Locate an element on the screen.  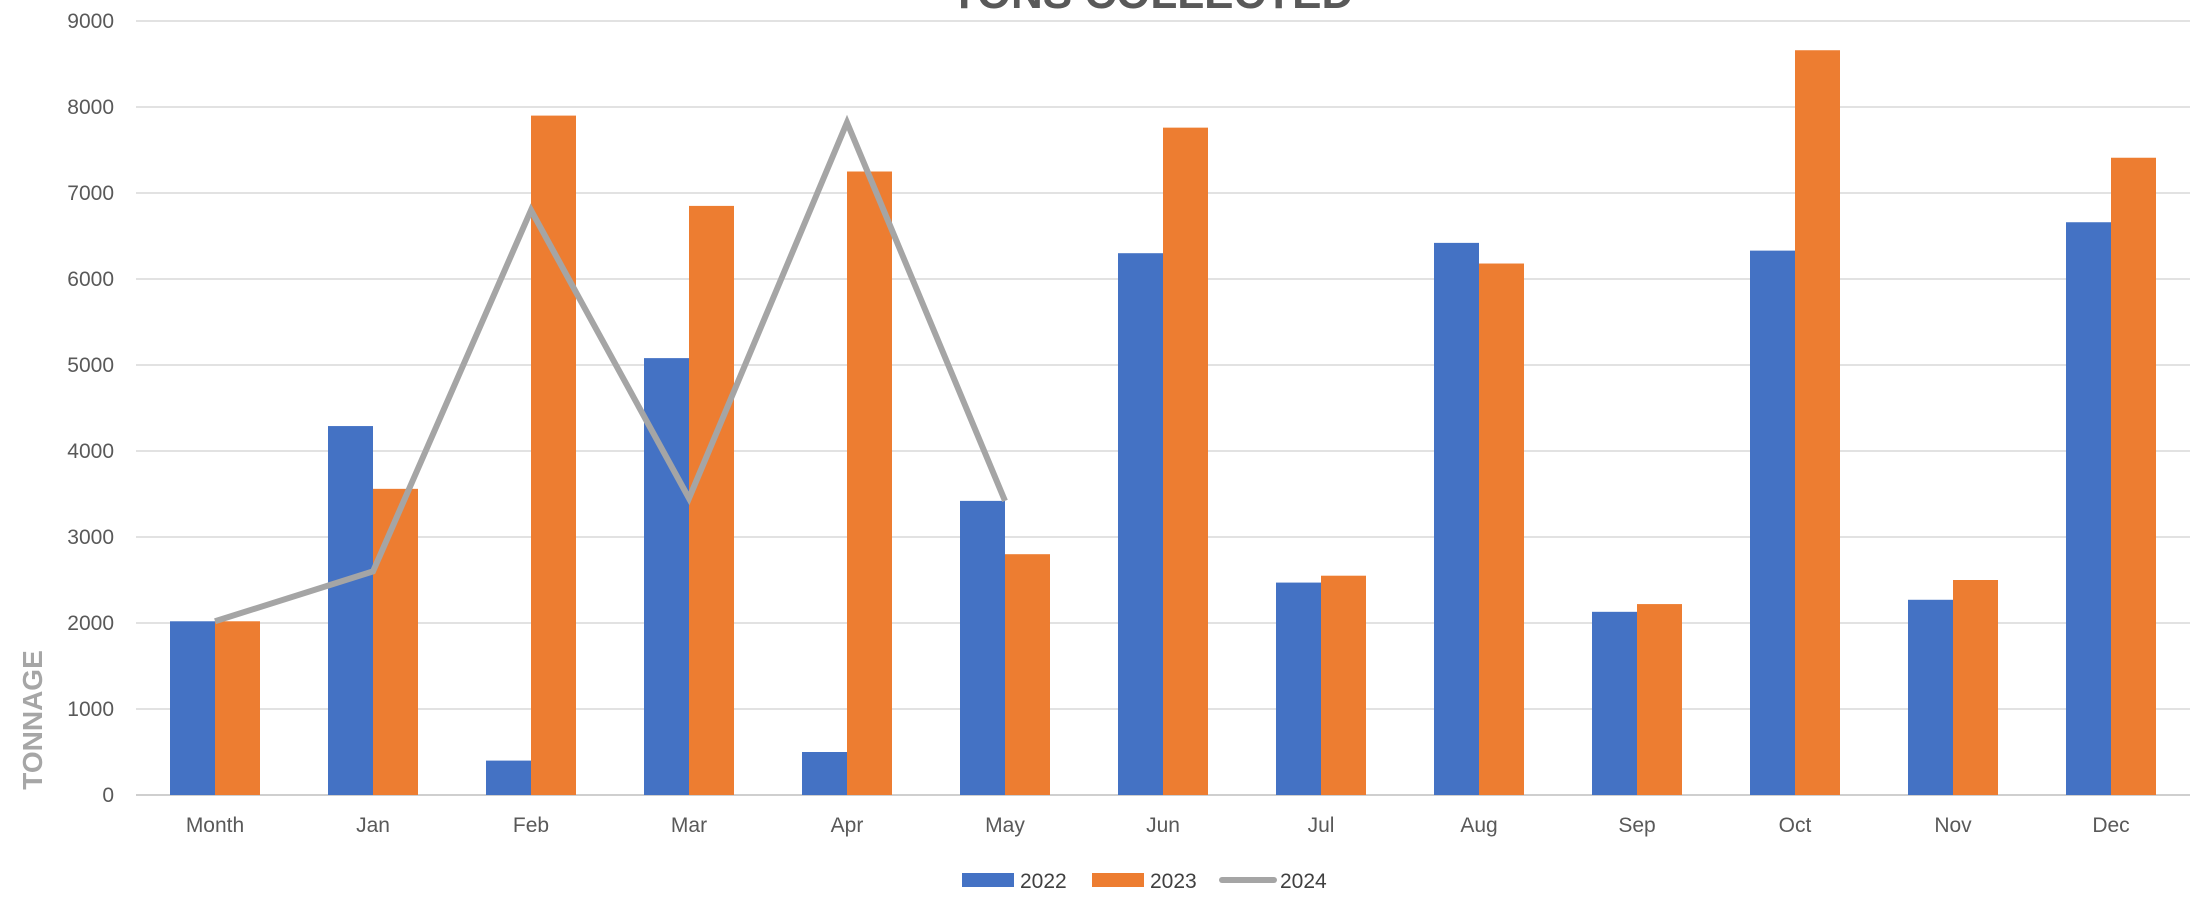
x-tick-label: Jun is located at coordinates (1163, 825).